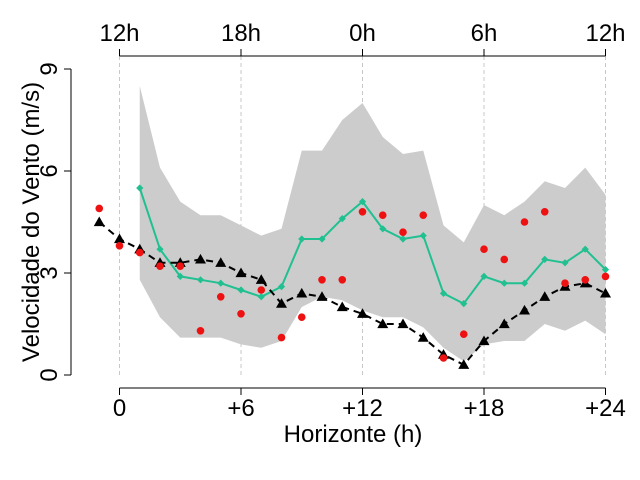  I want to click on x-tick-label: +24, so click(605, 408).